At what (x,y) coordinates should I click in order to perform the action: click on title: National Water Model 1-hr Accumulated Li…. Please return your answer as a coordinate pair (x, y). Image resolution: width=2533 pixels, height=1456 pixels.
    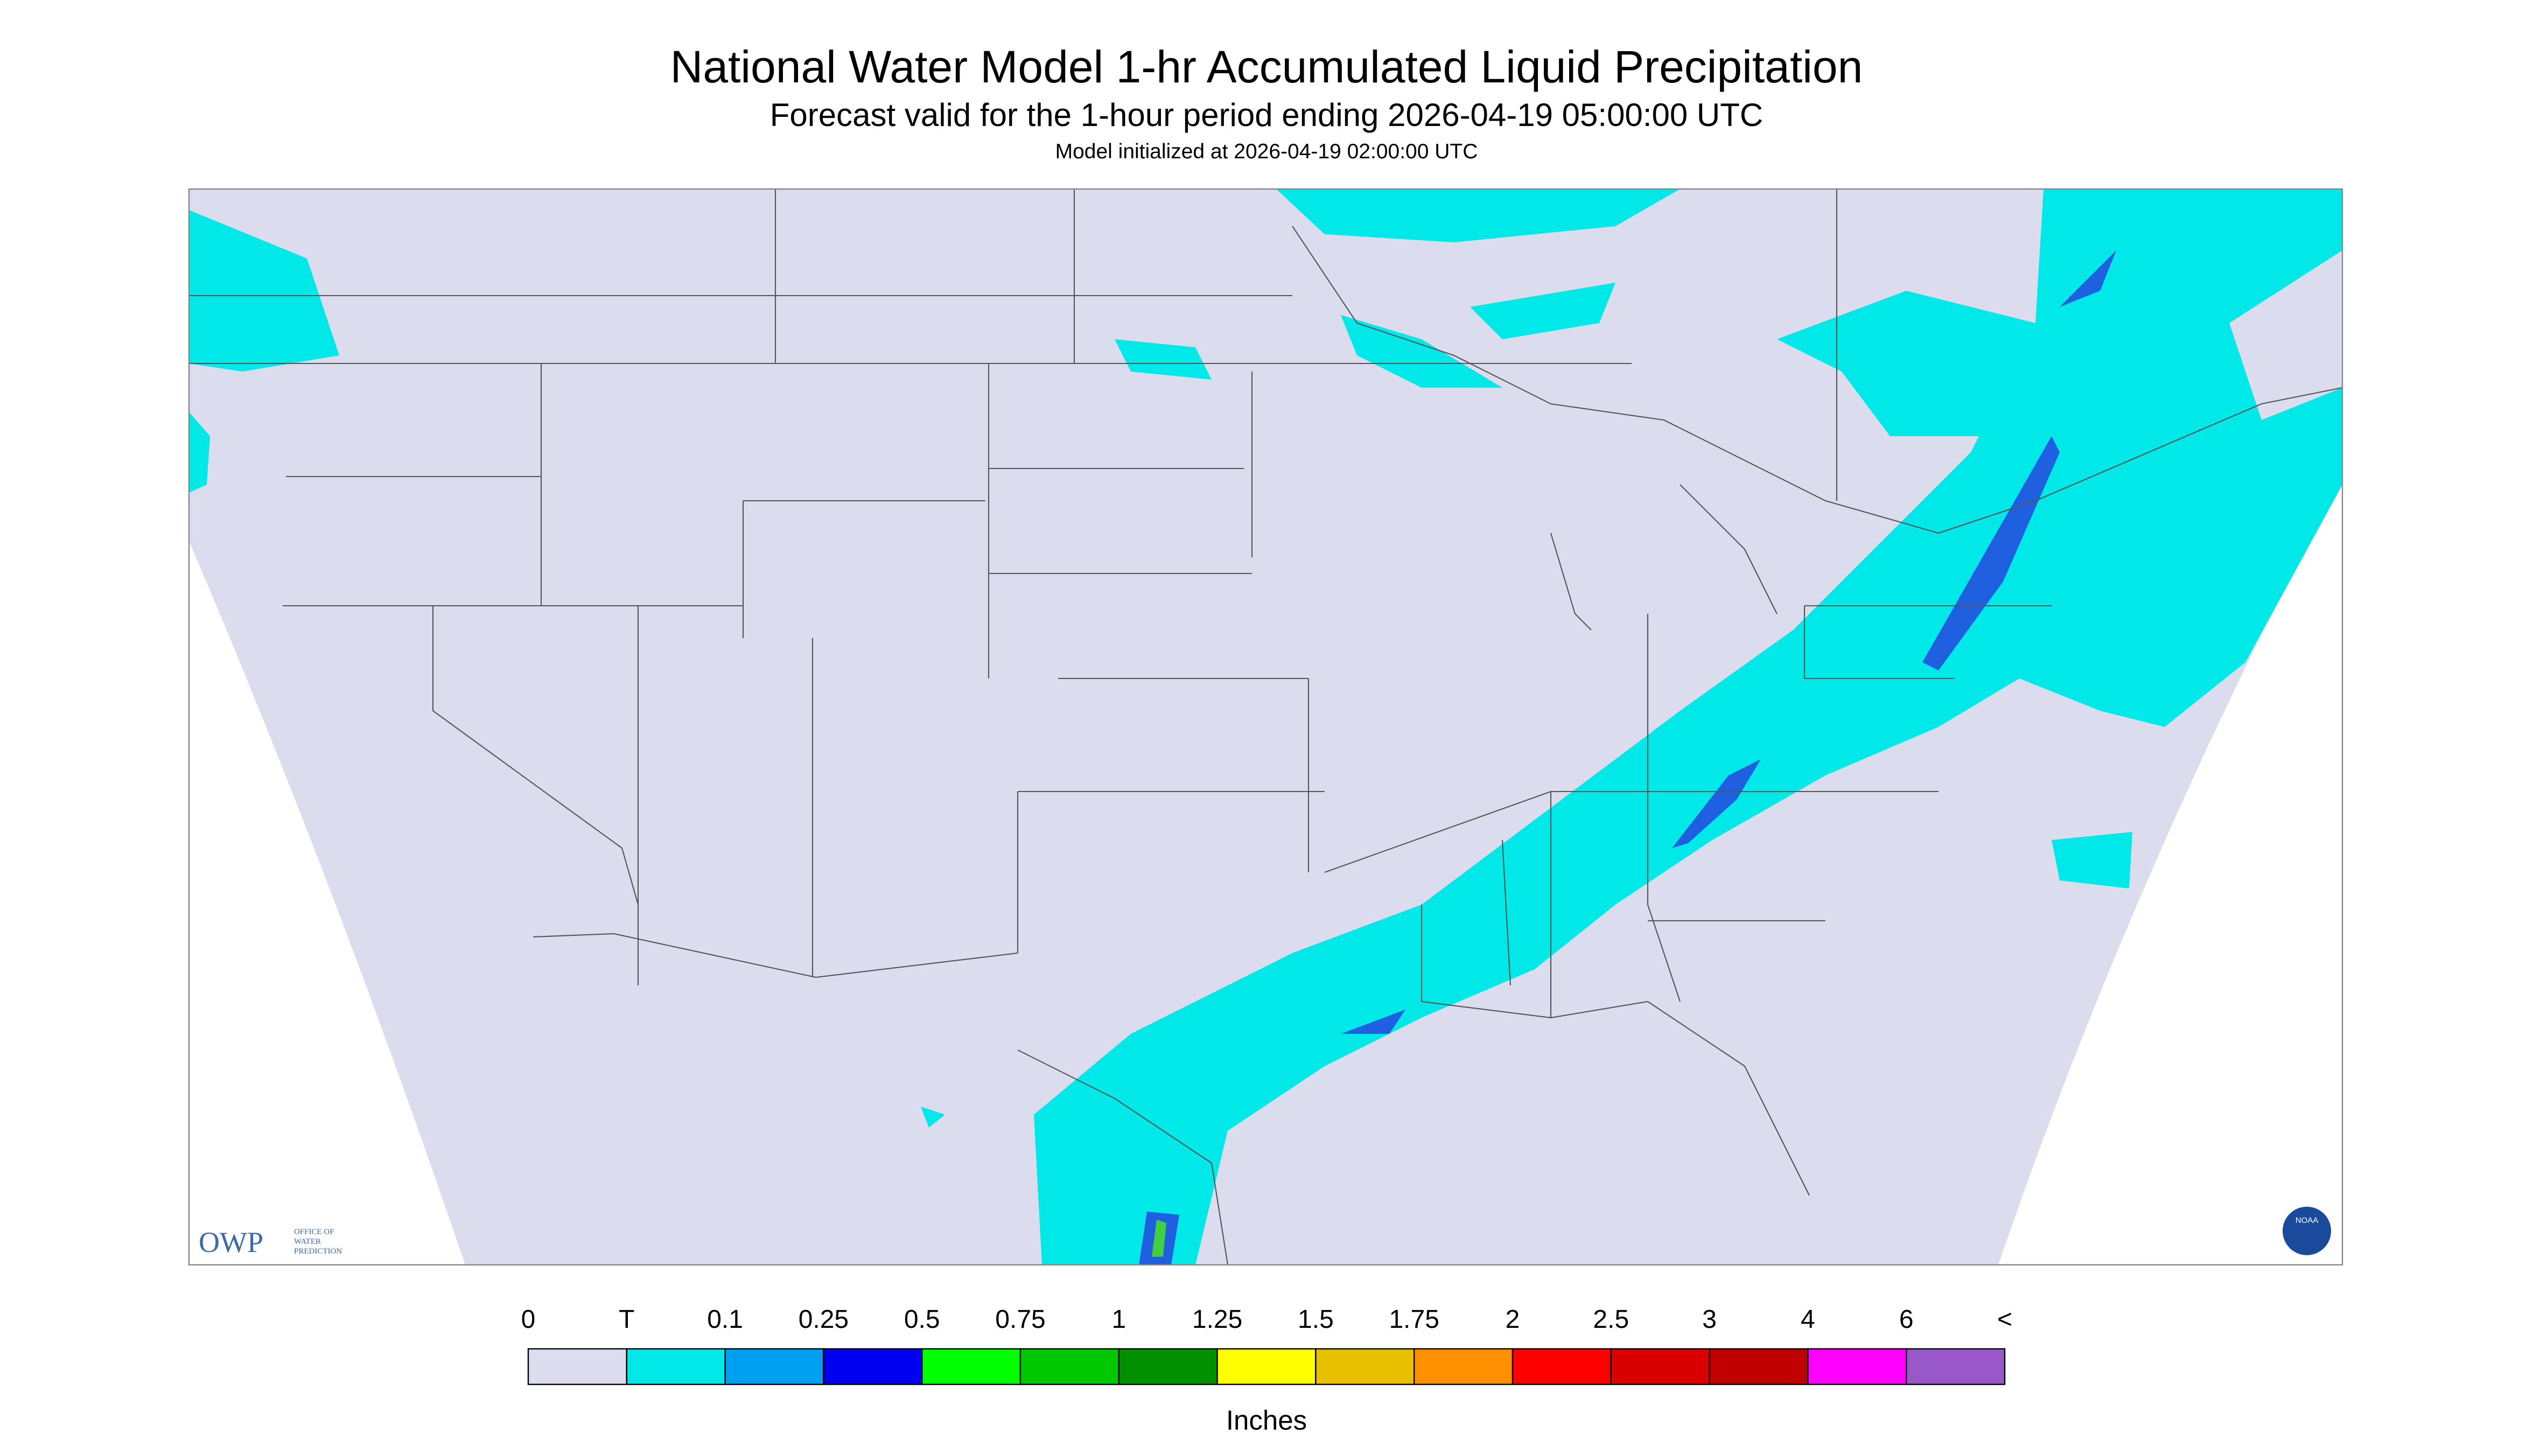
    Looking at the image, I should click on (1266, 66).